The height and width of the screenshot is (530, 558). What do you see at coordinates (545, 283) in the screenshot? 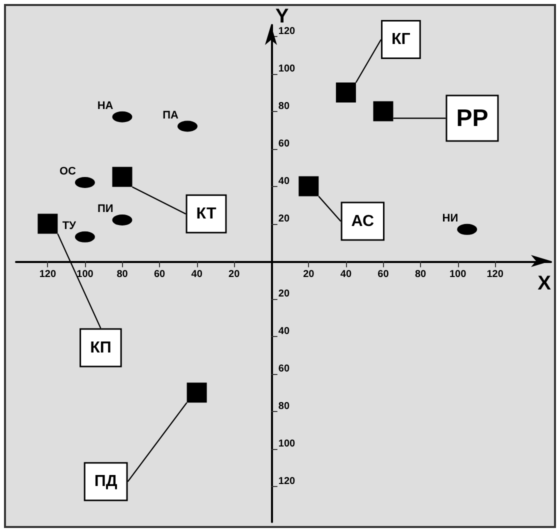
I see `x-axis-title: X` at bounding box center [545, 283].